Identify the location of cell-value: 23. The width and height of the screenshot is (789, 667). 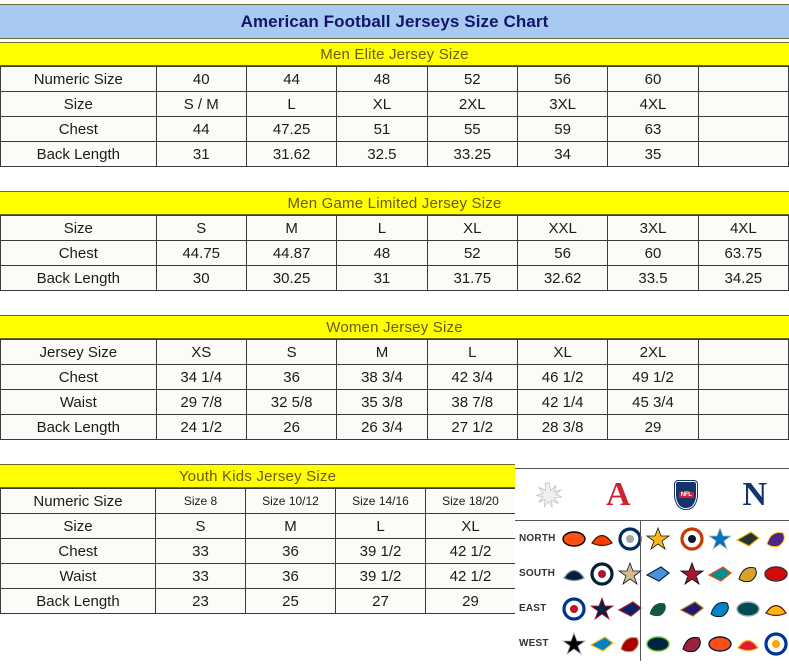
(200, 601).